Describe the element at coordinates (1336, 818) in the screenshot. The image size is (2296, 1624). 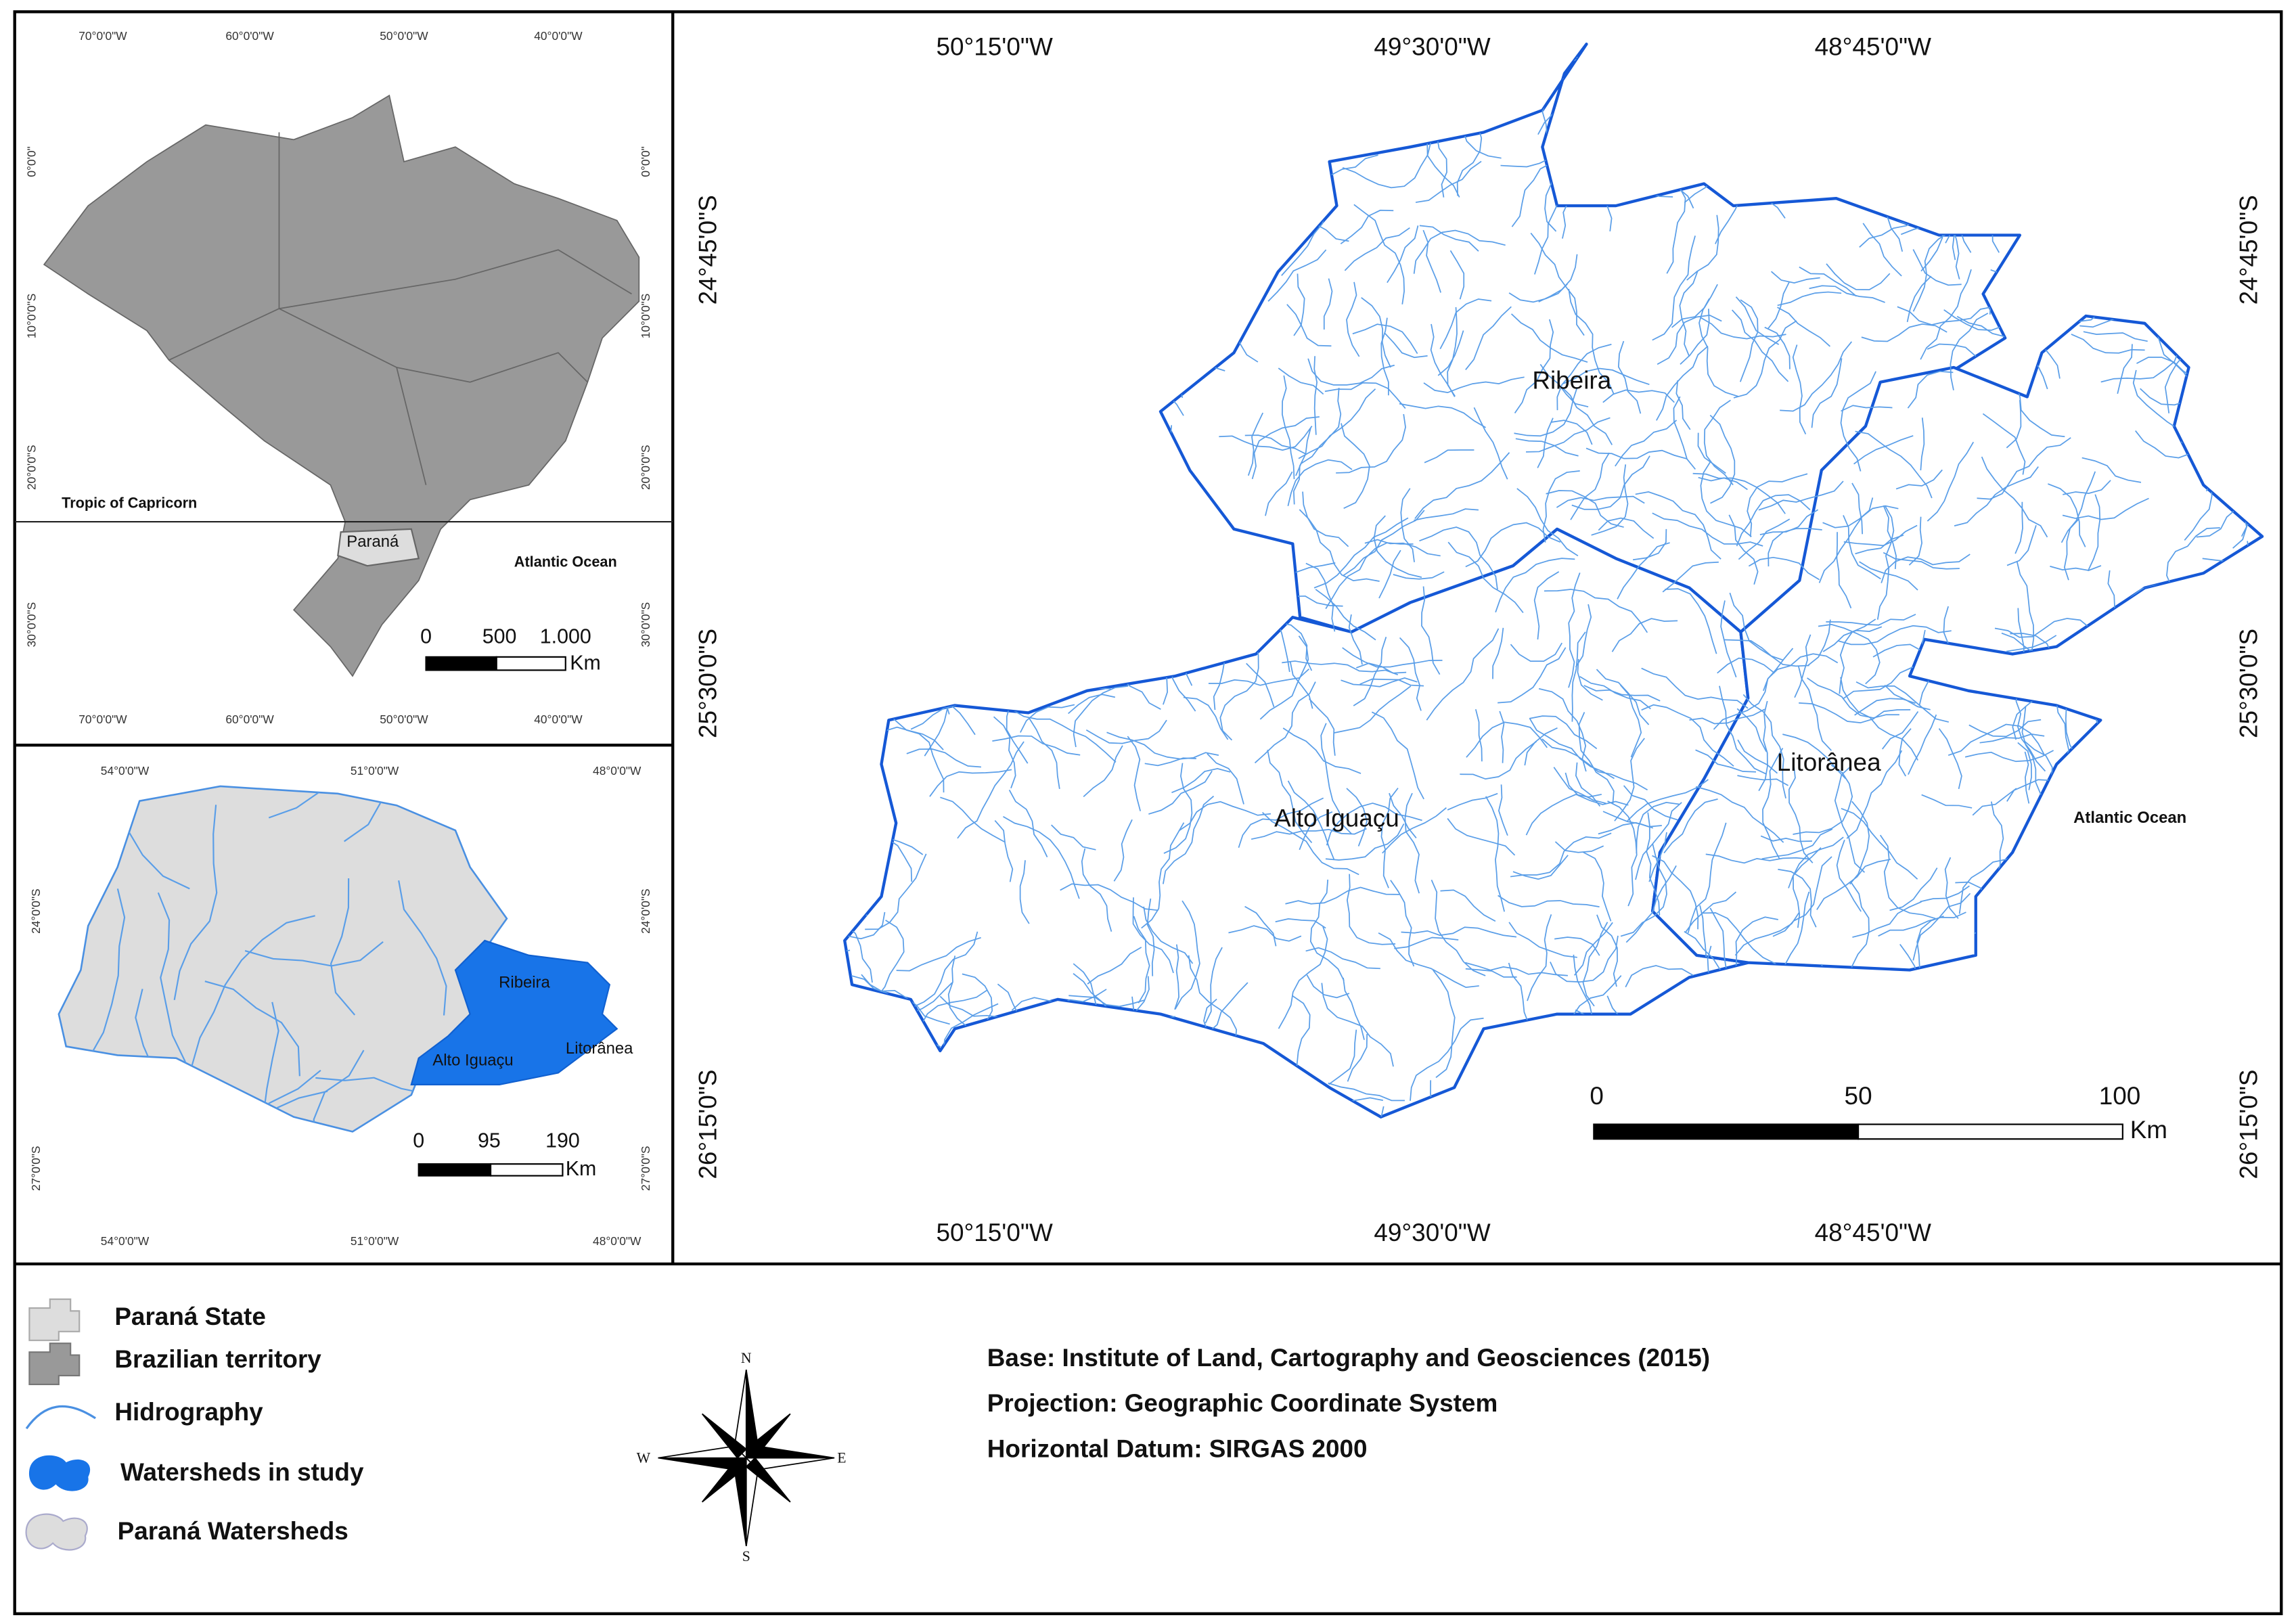
I see `watershed-label: Alto Iguaçu` at that location.